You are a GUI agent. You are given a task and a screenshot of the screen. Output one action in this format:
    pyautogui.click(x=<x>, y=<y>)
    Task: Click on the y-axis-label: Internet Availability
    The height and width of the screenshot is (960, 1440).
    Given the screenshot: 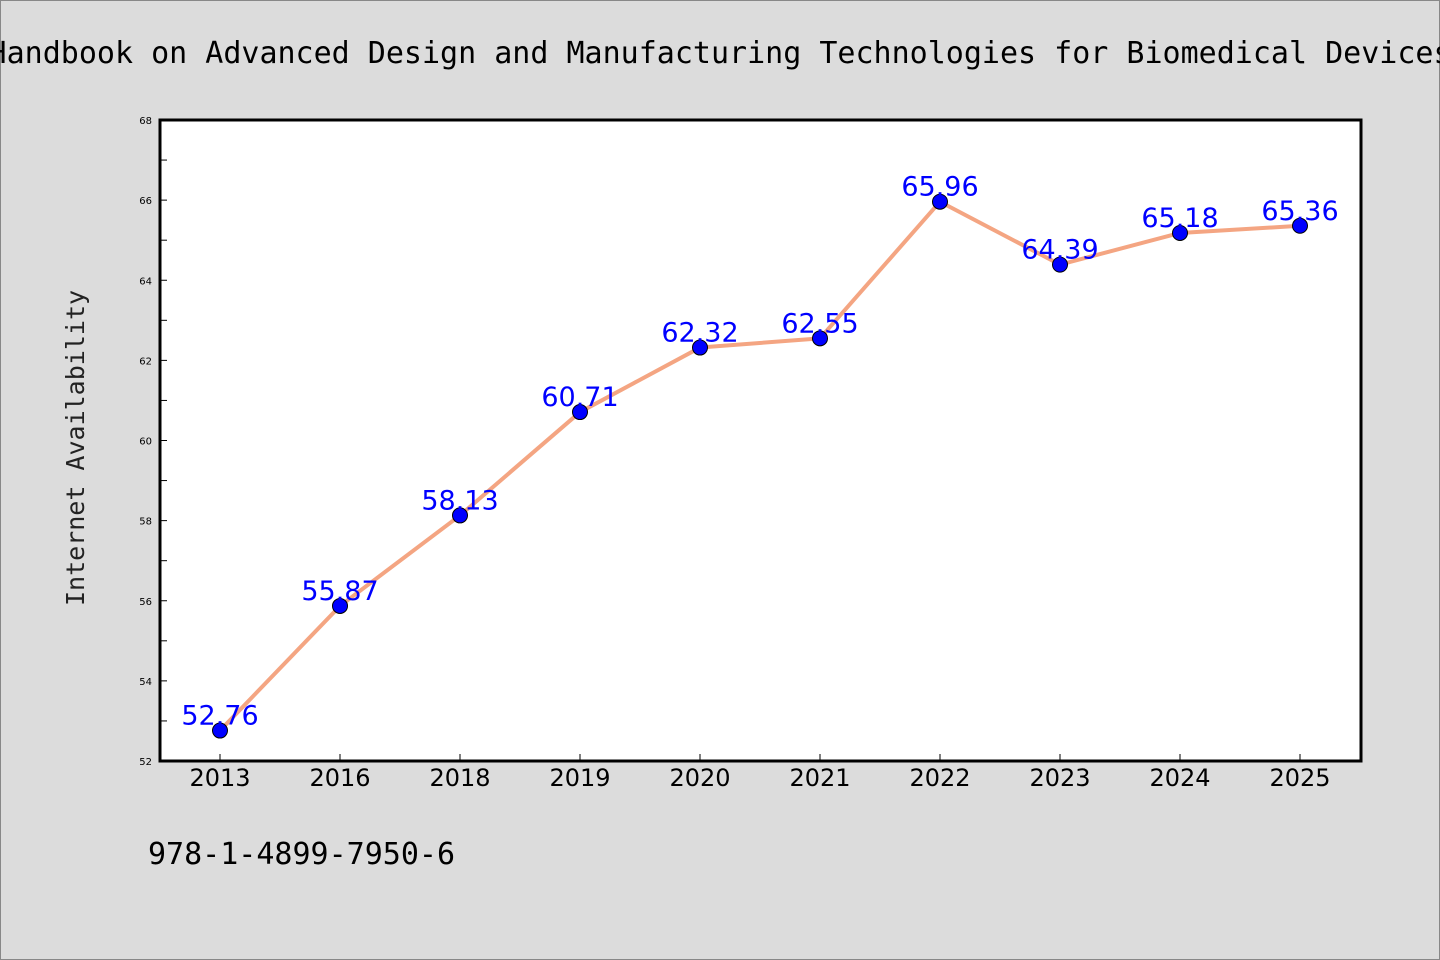 What is the action you would take?
    pyautogui.click(x=75, y=448)
    